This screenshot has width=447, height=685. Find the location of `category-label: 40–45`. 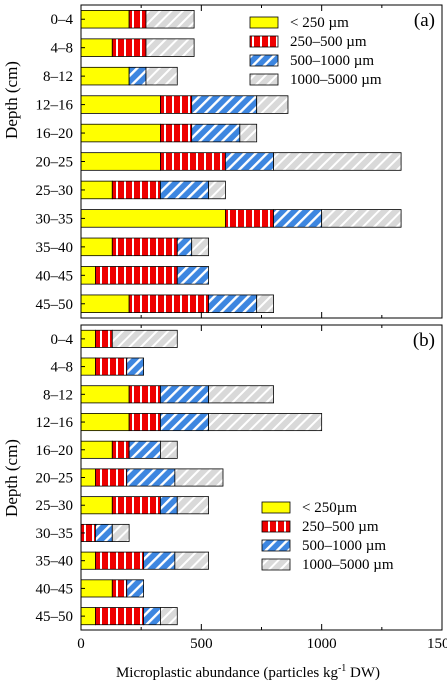

category-label: 40–45 is located at coordinates (55, 276).